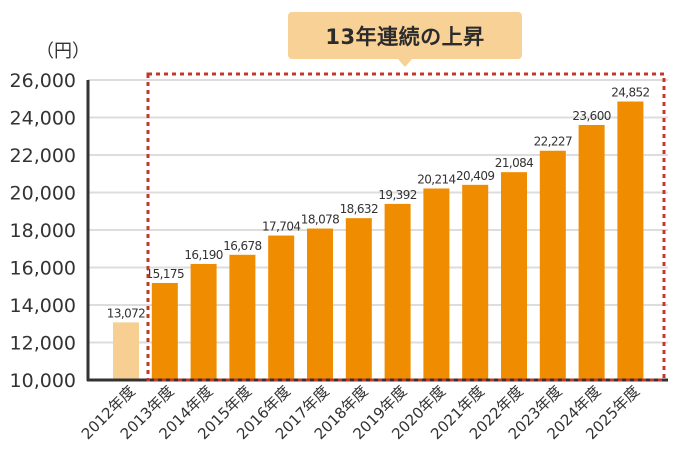 This screenshot has width=684, height=472. What do you see at coordinates (397, 195) in the screenshot?
I see `value-label: 19,392` at bounding box center [397, 195].